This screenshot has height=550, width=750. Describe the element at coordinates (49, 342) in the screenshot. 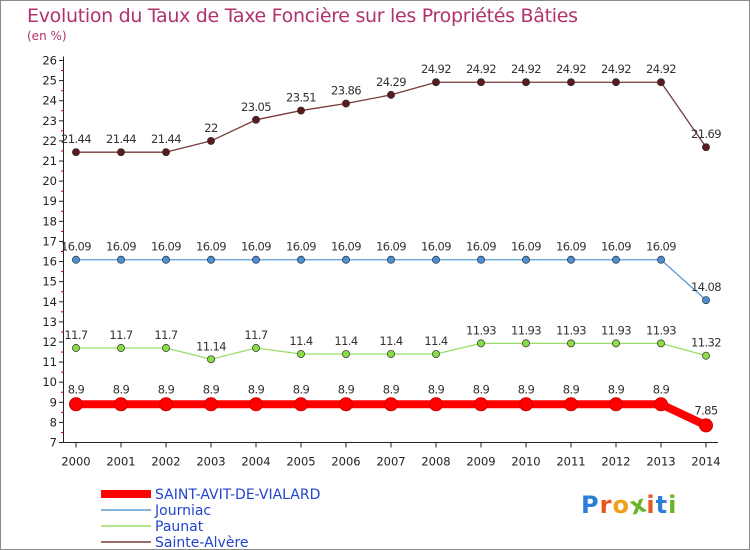

I see `y-tick-label: 12` at that location.